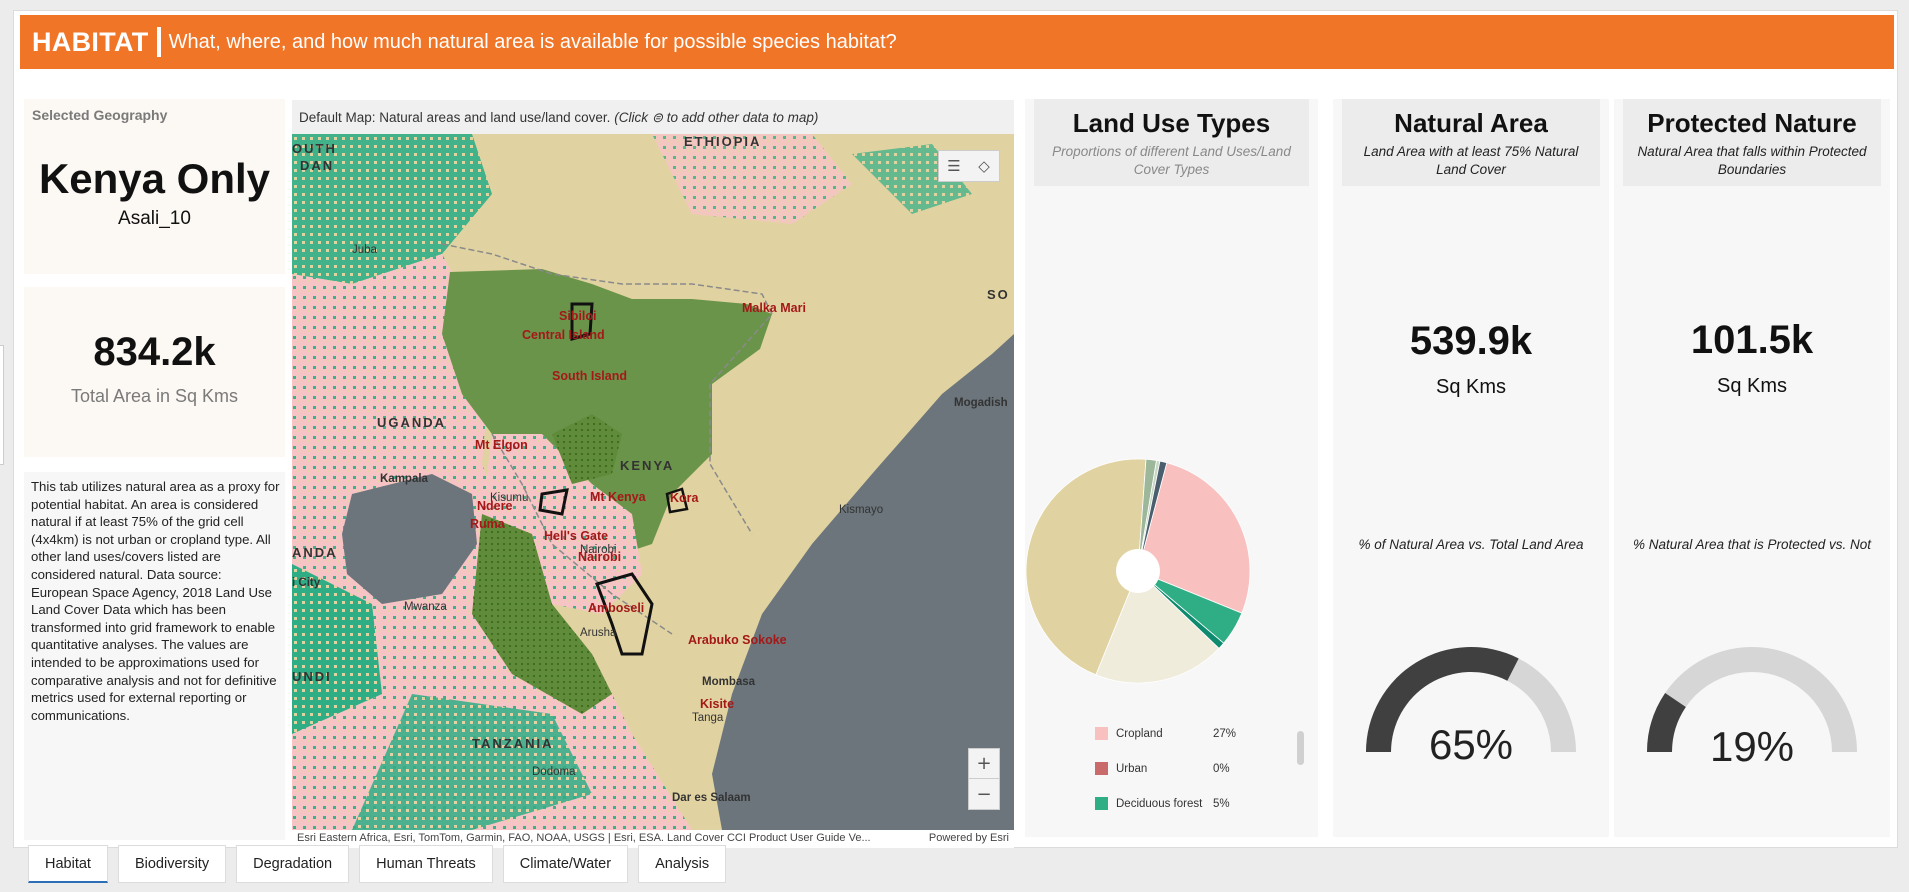 This screenshot has height=892, width=1909. I want to click on legend-item: Deciduous forest 5%, so click(1162, 803).